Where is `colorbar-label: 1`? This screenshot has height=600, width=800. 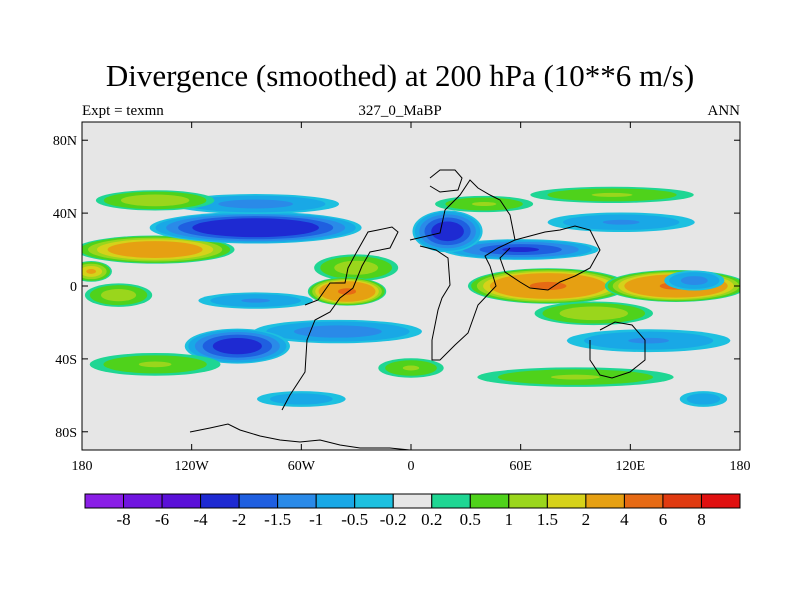
colorbar-label: 1 is located at coordinates (509, 519).